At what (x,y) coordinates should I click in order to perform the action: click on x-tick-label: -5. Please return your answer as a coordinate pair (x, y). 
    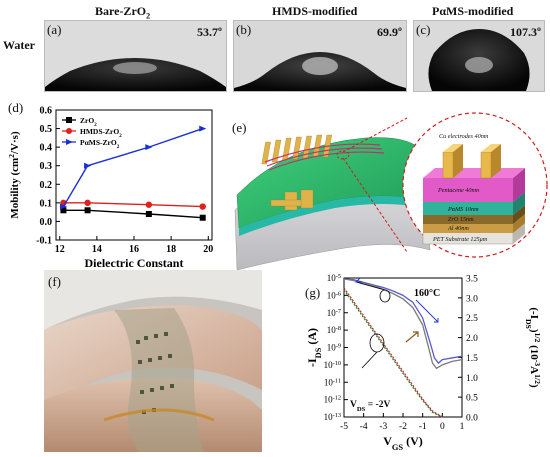
    Looking at the image, I should click on (344, 427).